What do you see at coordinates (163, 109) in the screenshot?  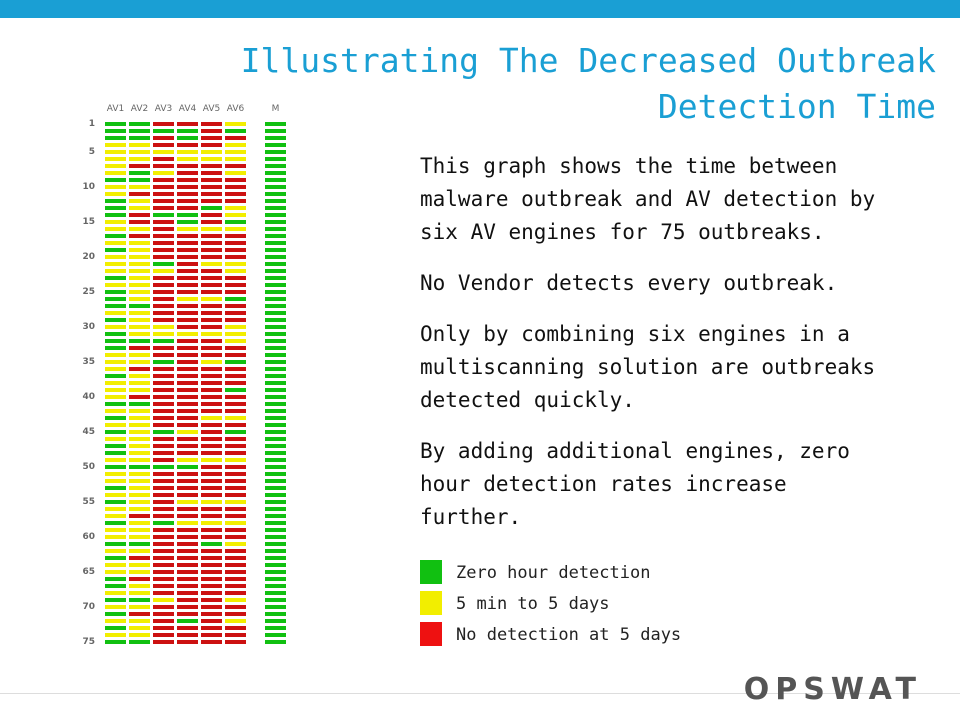 I see `column-label-av3: AV3` at bounding box center [163, 109].